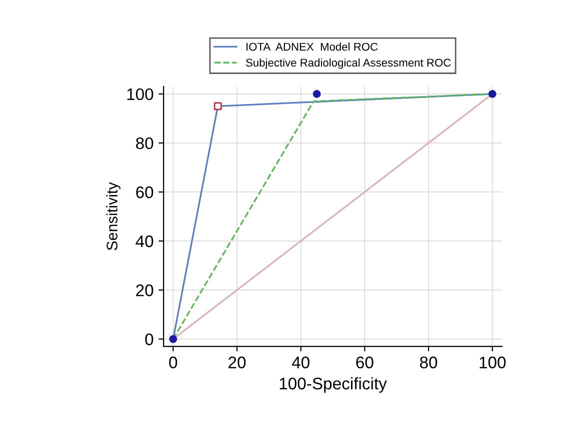  What do you see at coordinates (113, 216) in the screenshot?
I see `y-axis-title: Sensitivity` at bounding box center [113, 216].